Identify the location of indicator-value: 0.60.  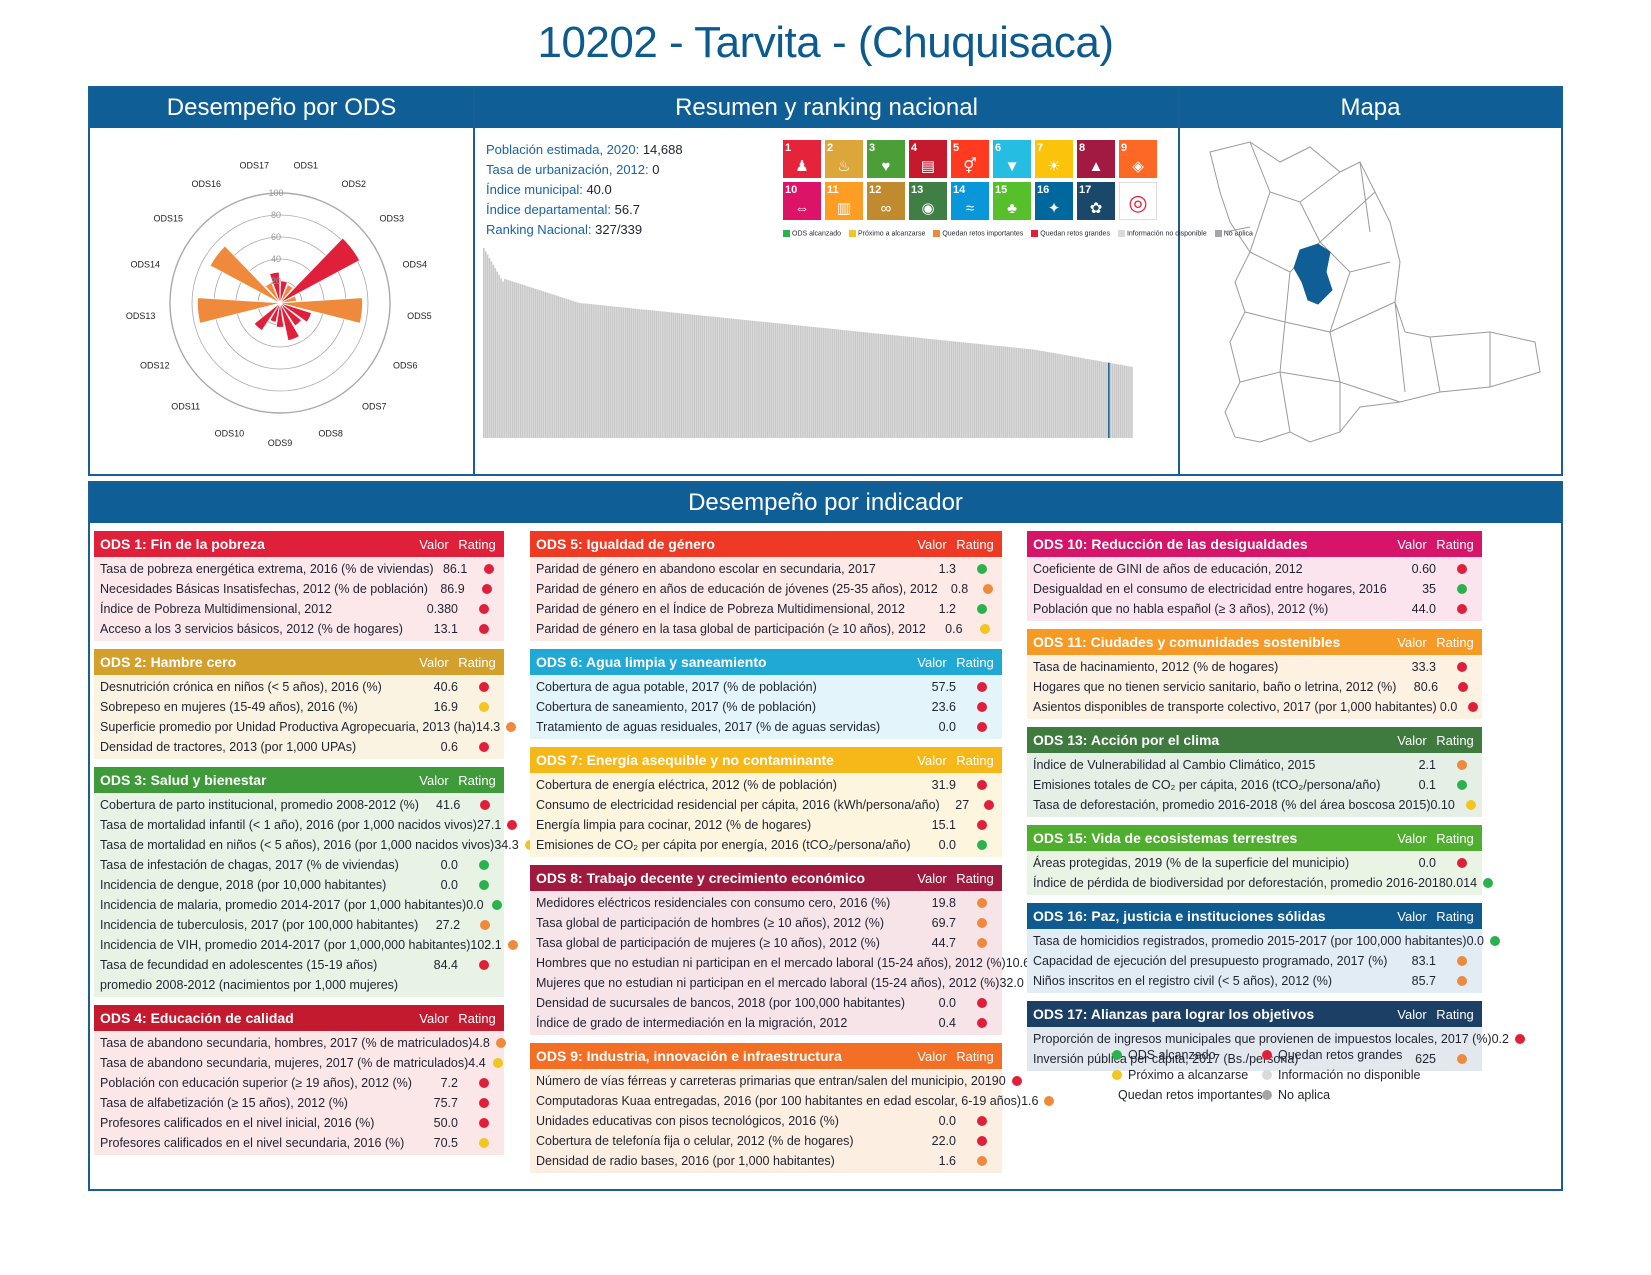
(1423, 569).